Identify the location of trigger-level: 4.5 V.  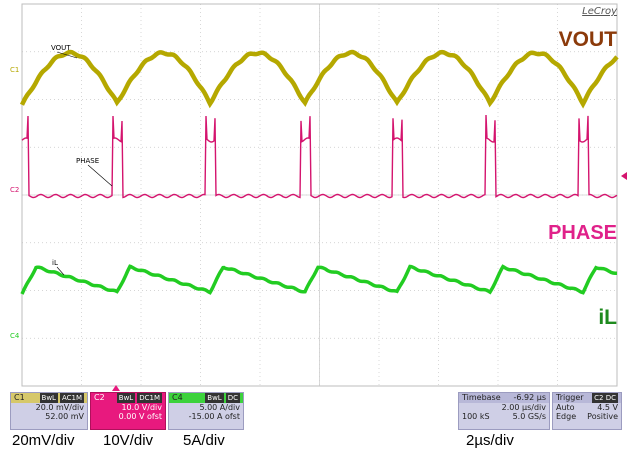
(607, 407).